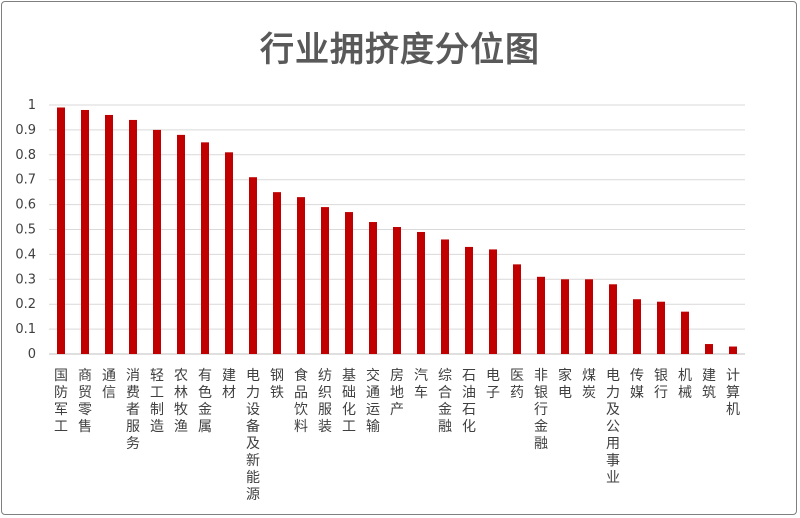 This screenshot has width=800, height=518. What do you see at coordinates (25, 155) in the screenshot?
I see `y-tick-label: 0.8` at bounding box center [25, 155].